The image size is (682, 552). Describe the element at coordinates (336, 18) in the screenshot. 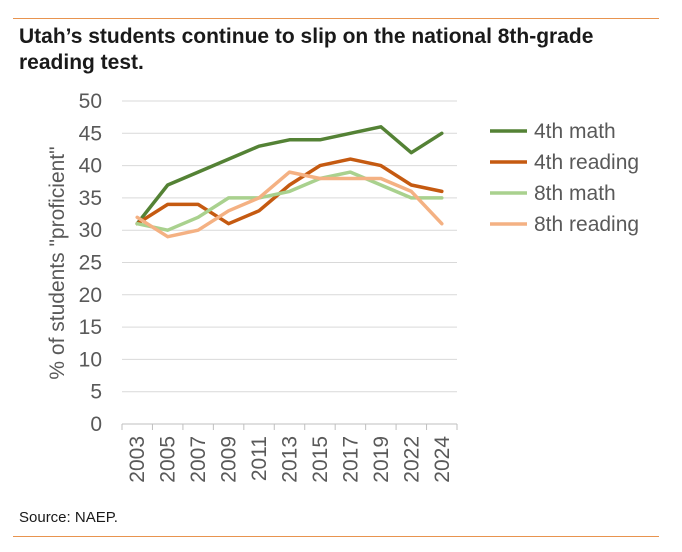

I see `top-rule` at that location.